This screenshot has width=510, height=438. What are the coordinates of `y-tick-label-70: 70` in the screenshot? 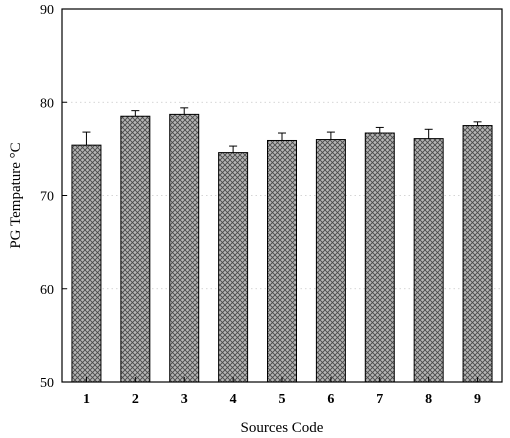 It's located at (47, 197).